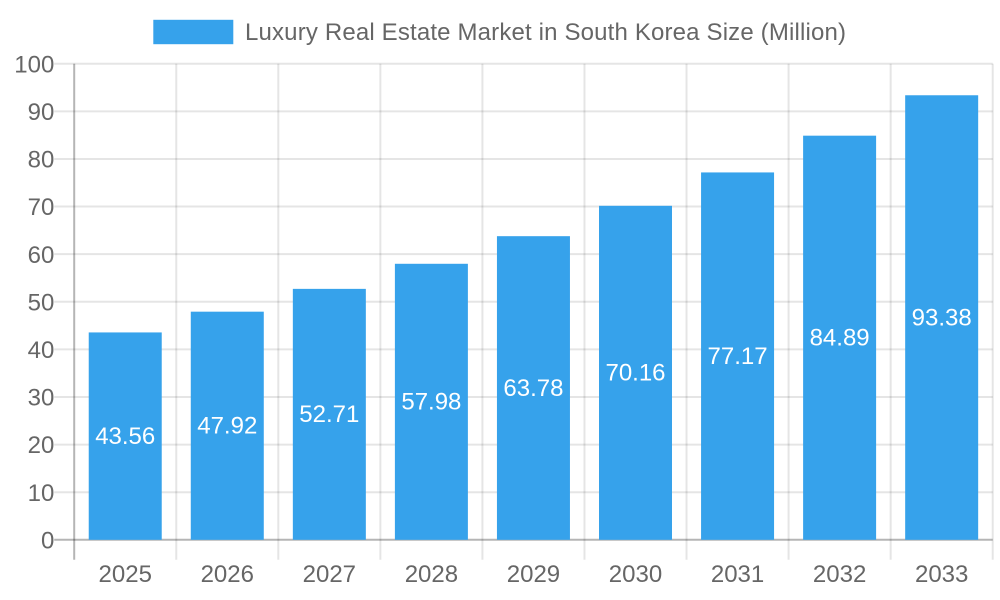 The height and width of the screenshot is (600, 1000). What do you see at coordinates (431, 574) in the screenshot?
I see `svg-text: 2028` at bounding box center [431, 574].